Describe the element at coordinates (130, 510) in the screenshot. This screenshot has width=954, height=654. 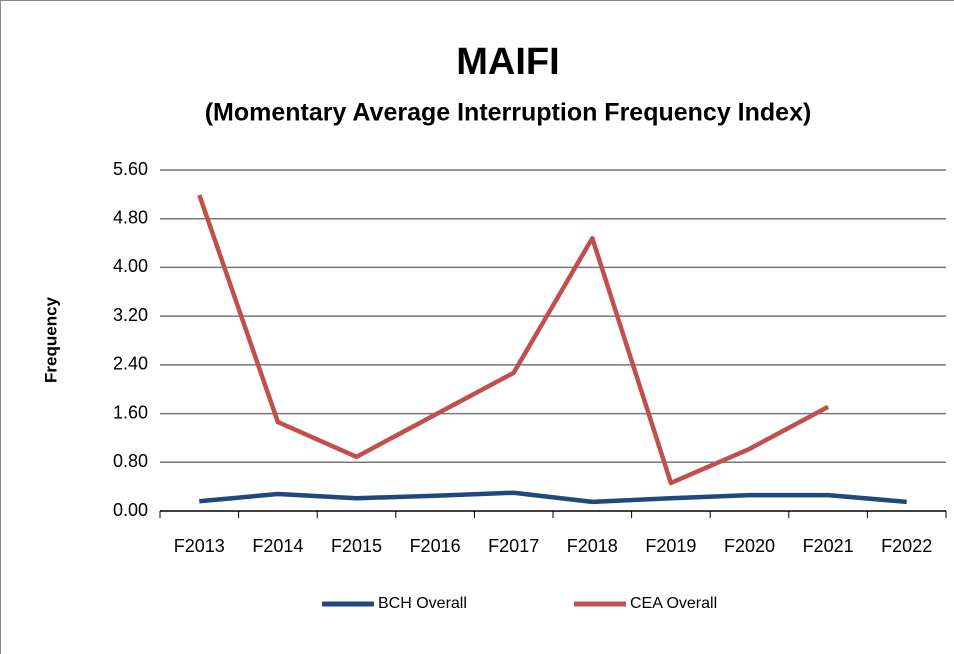
I see `y-tick-label: 0.00` at that location.